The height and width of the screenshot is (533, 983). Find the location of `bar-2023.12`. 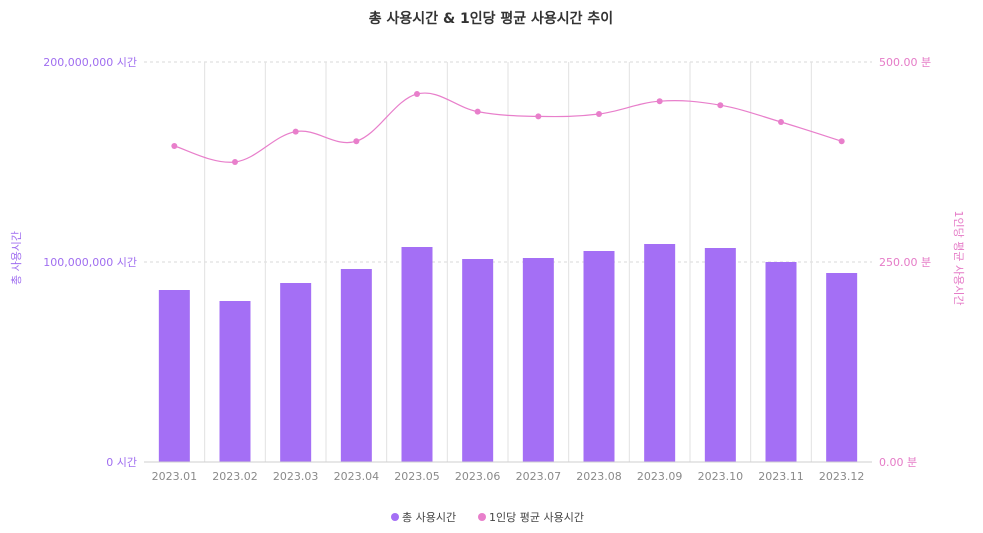

bar-2023.12 is located at coordinates (842, 367).